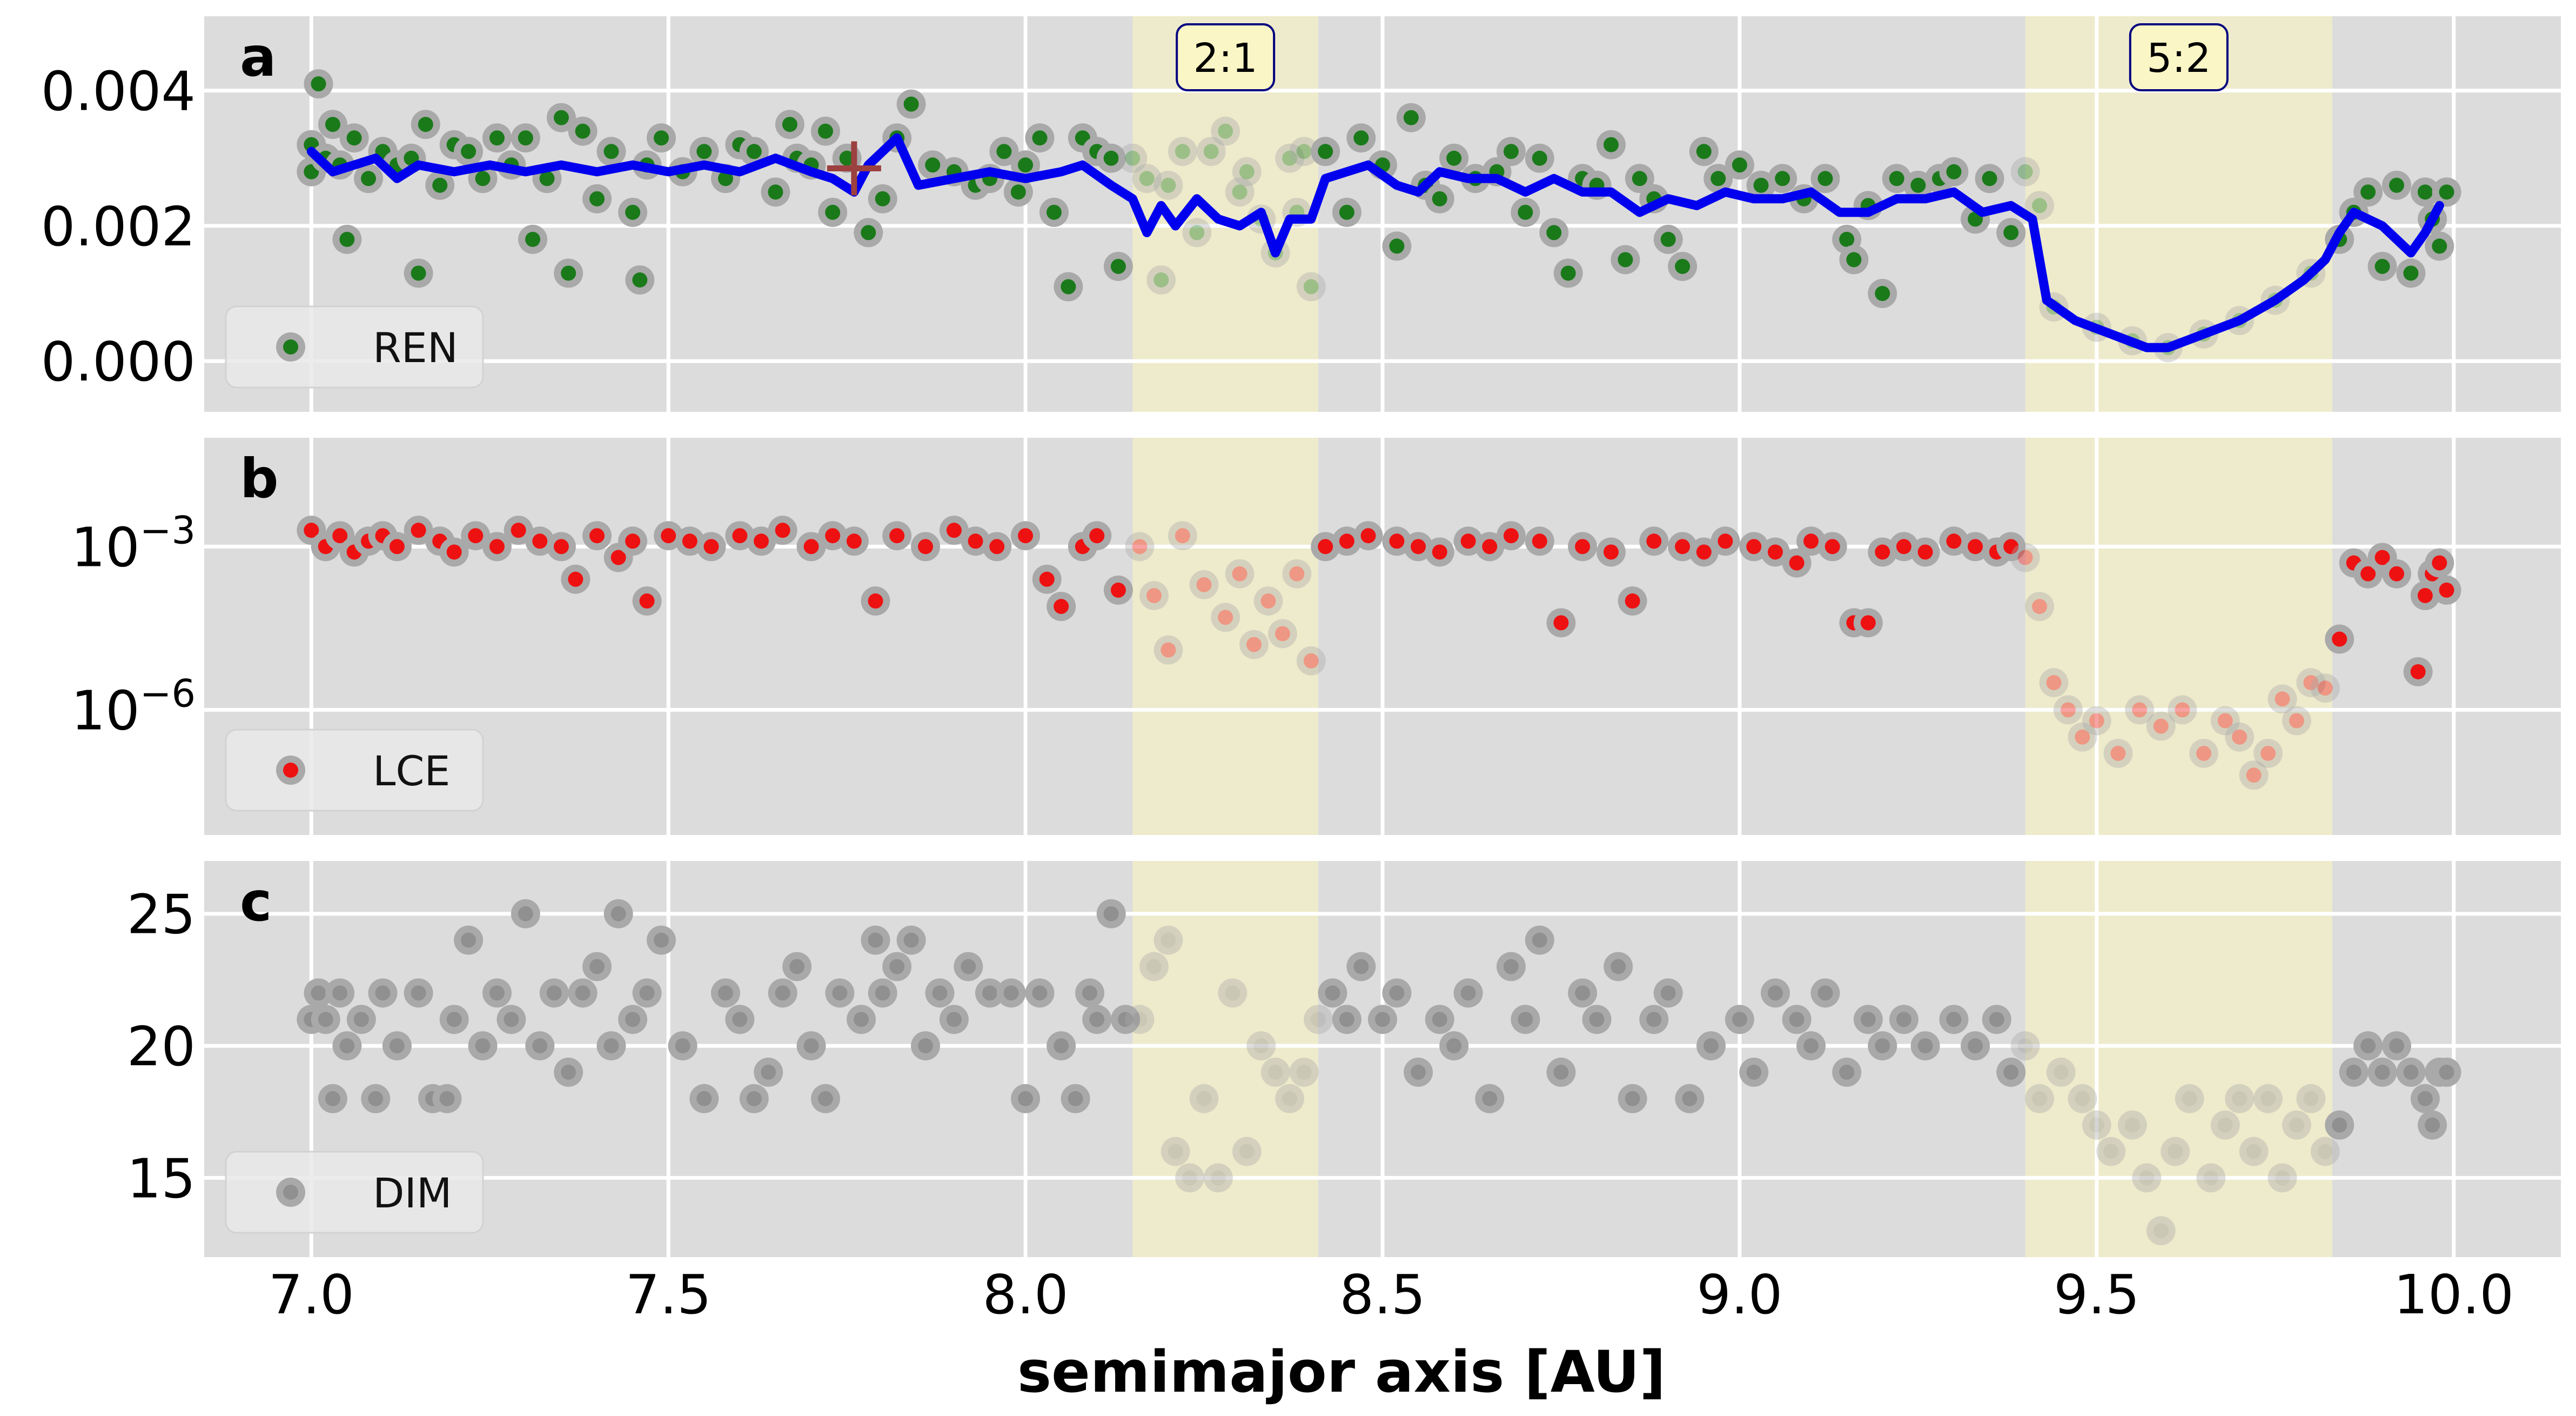 The width and height of the screenshot is (2576, 1416). I want to click on y-tick-label: 15, so click(161, 1178).